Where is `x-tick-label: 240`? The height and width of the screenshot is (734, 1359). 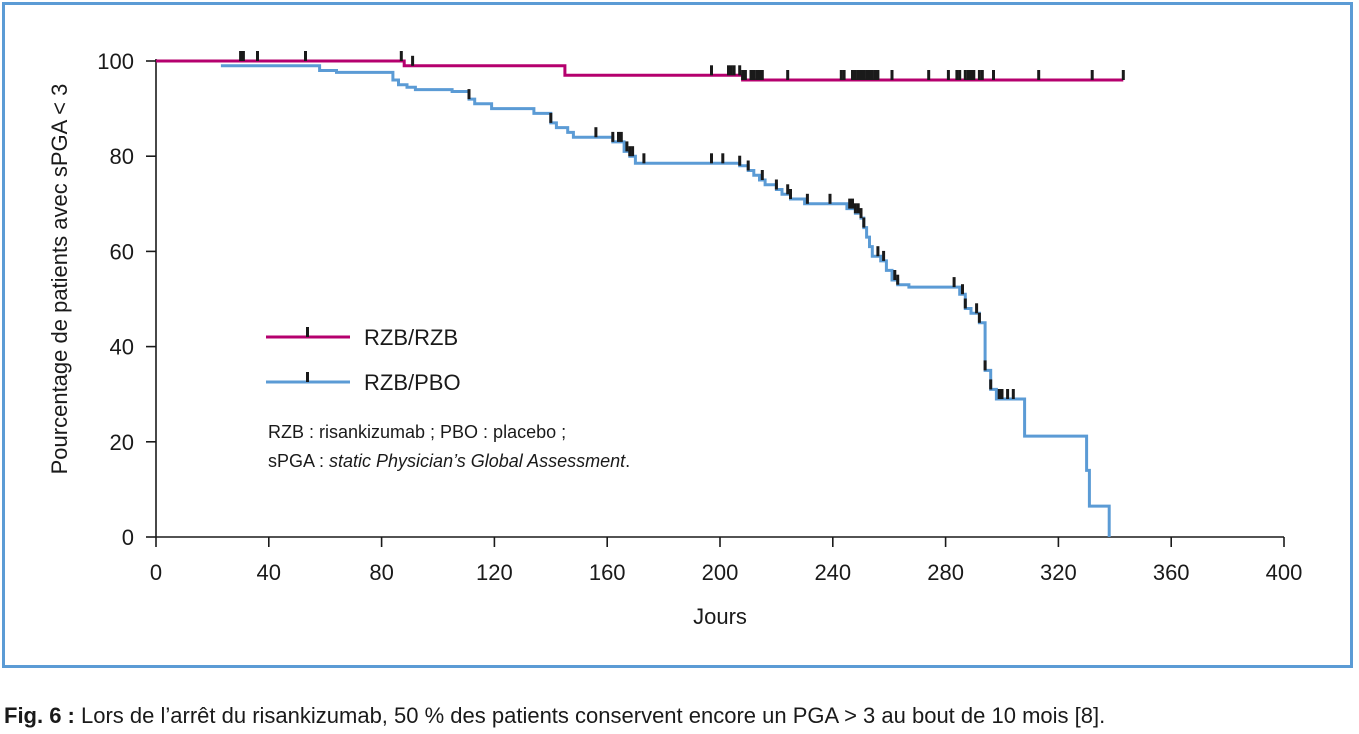
x-tick-label: 240 is located at coordinates (832, 572).